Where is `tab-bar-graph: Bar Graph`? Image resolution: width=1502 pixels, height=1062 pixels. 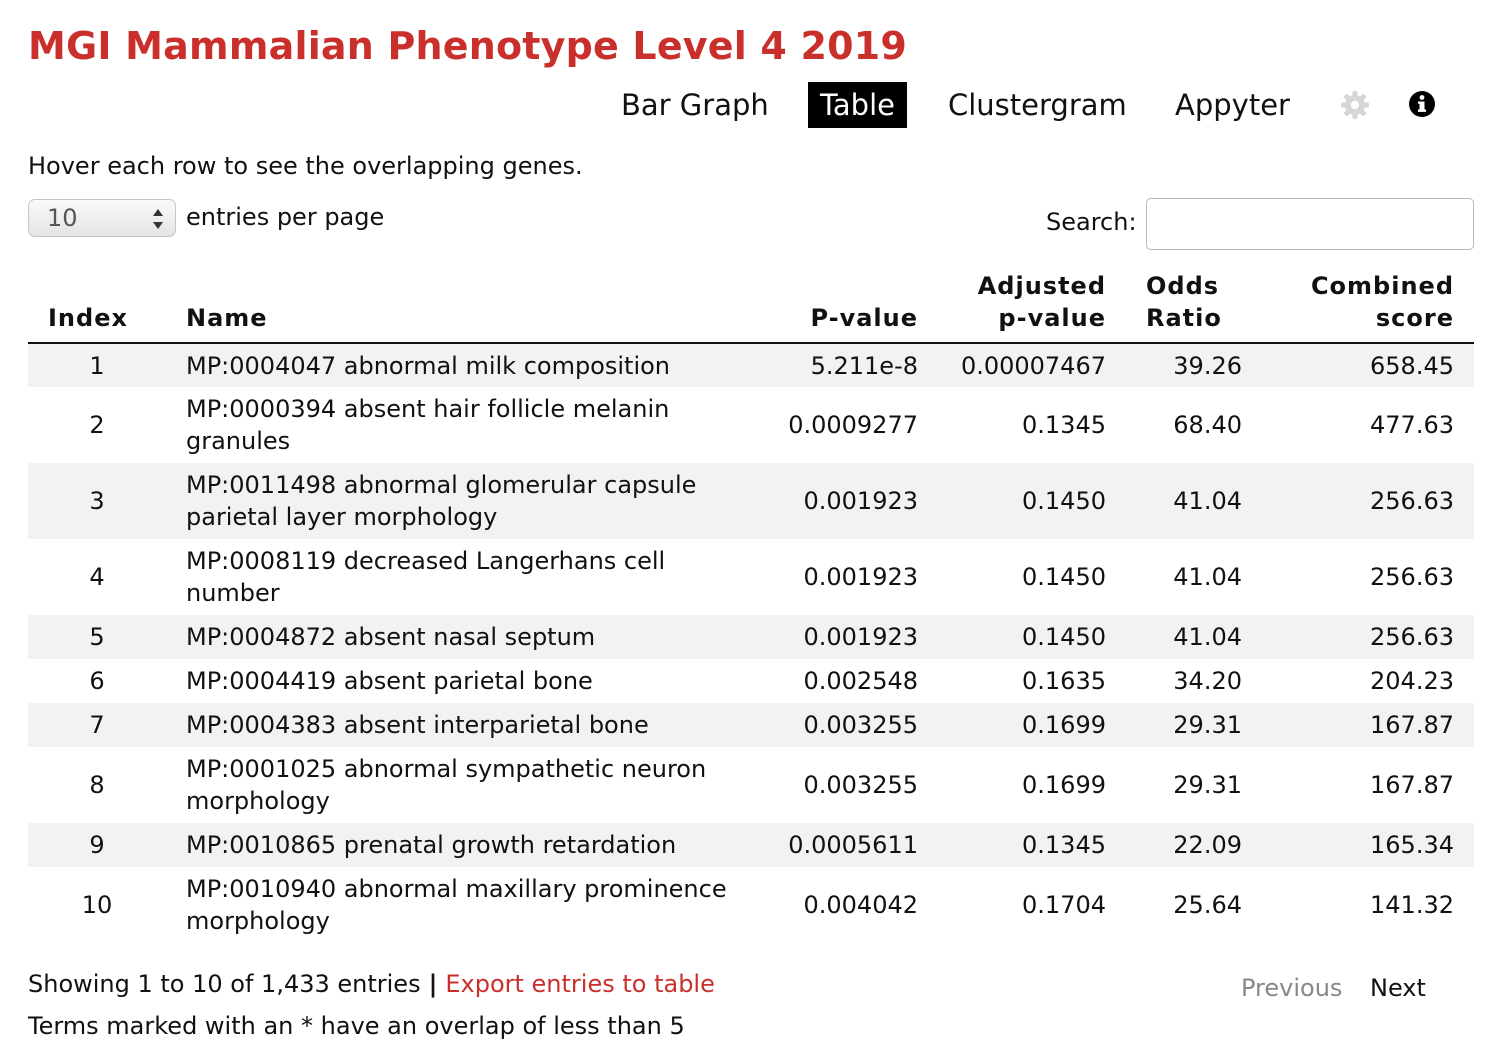 tab-bar-graph: Bar Graph is located at coordinates (695, 105).